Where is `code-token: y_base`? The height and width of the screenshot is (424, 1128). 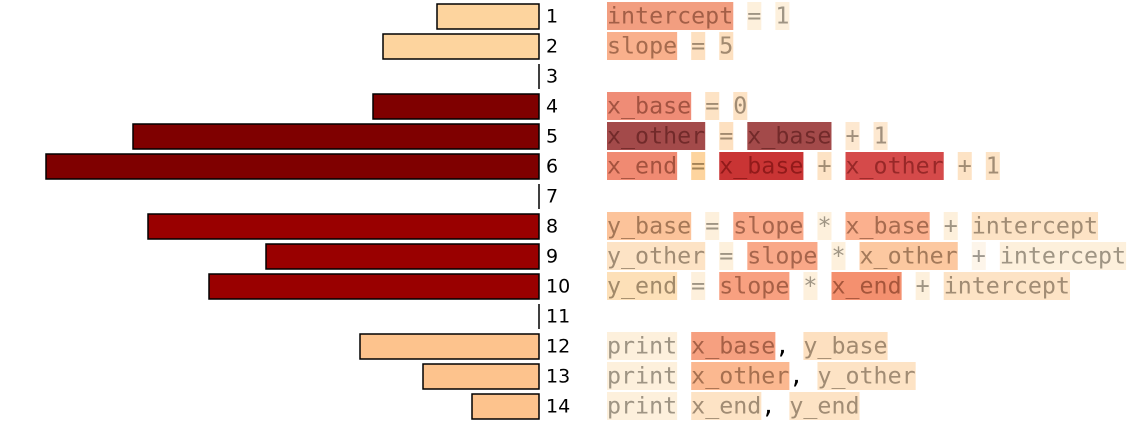
code-token: y_base is located at coordinates (649, 226).